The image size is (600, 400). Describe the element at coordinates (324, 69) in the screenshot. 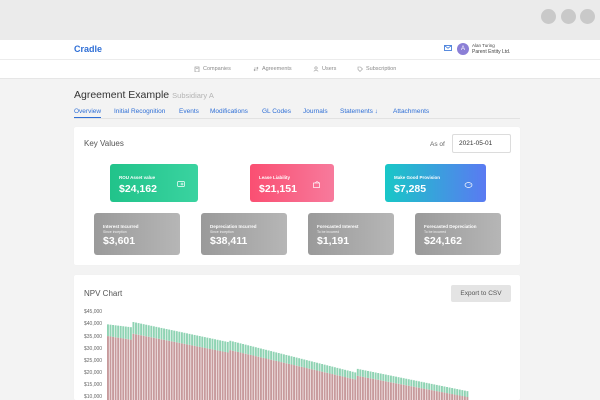

I see `nav-item-users: Users` at that location.